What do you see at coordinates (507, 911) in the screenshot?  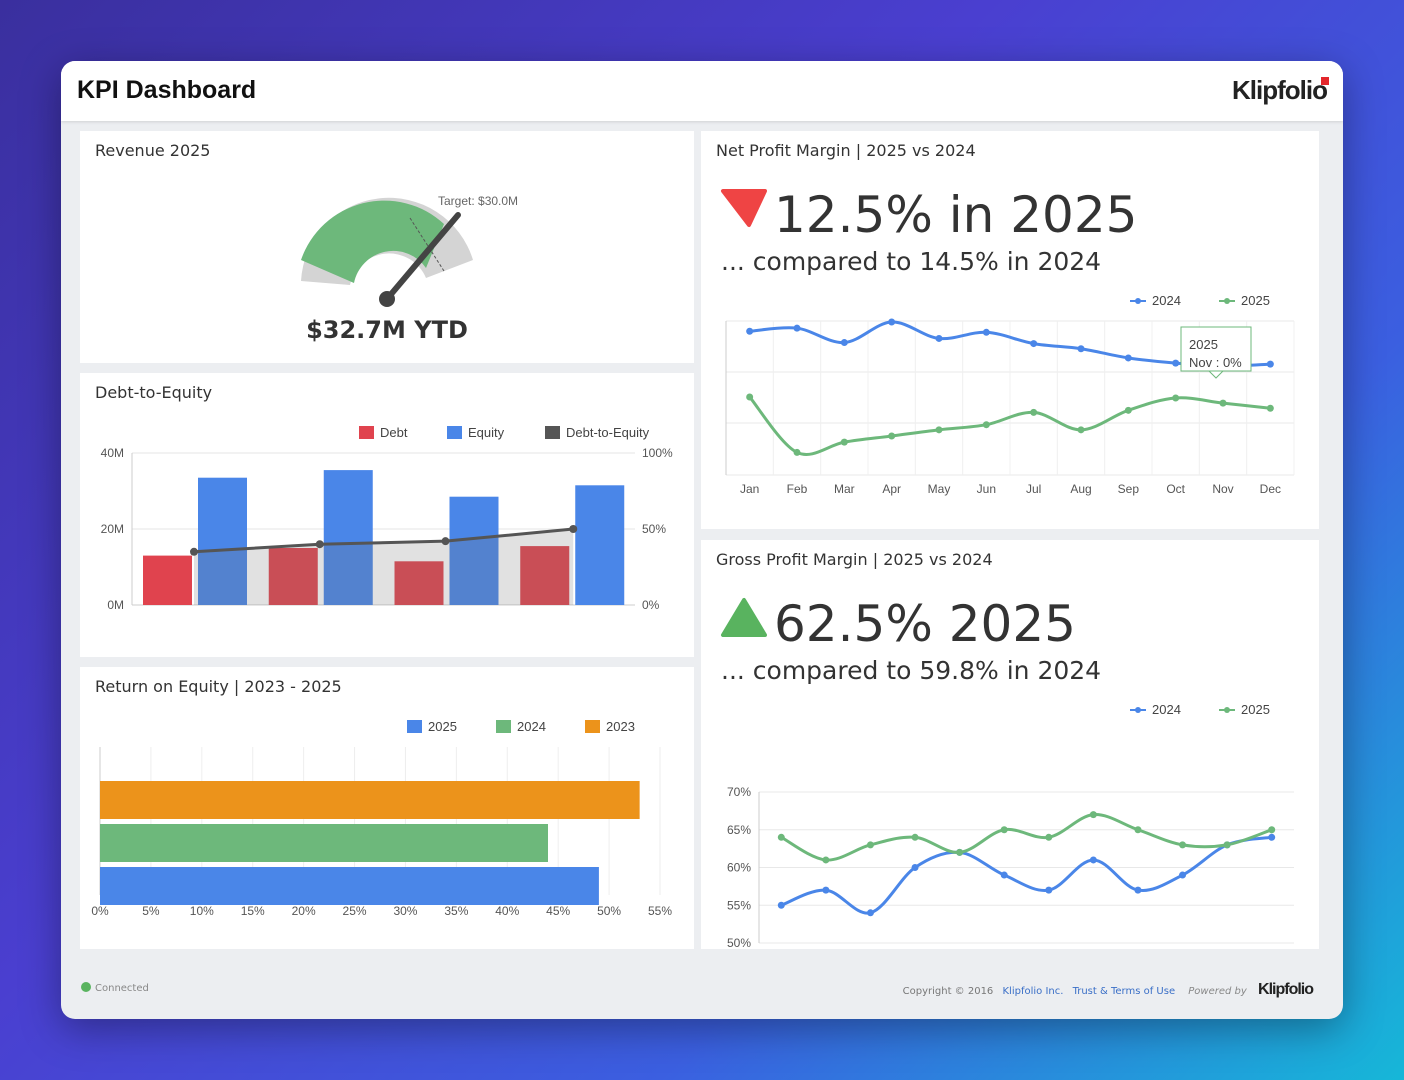 I see `x-tick: 40%` at bounding box center [507, 911].